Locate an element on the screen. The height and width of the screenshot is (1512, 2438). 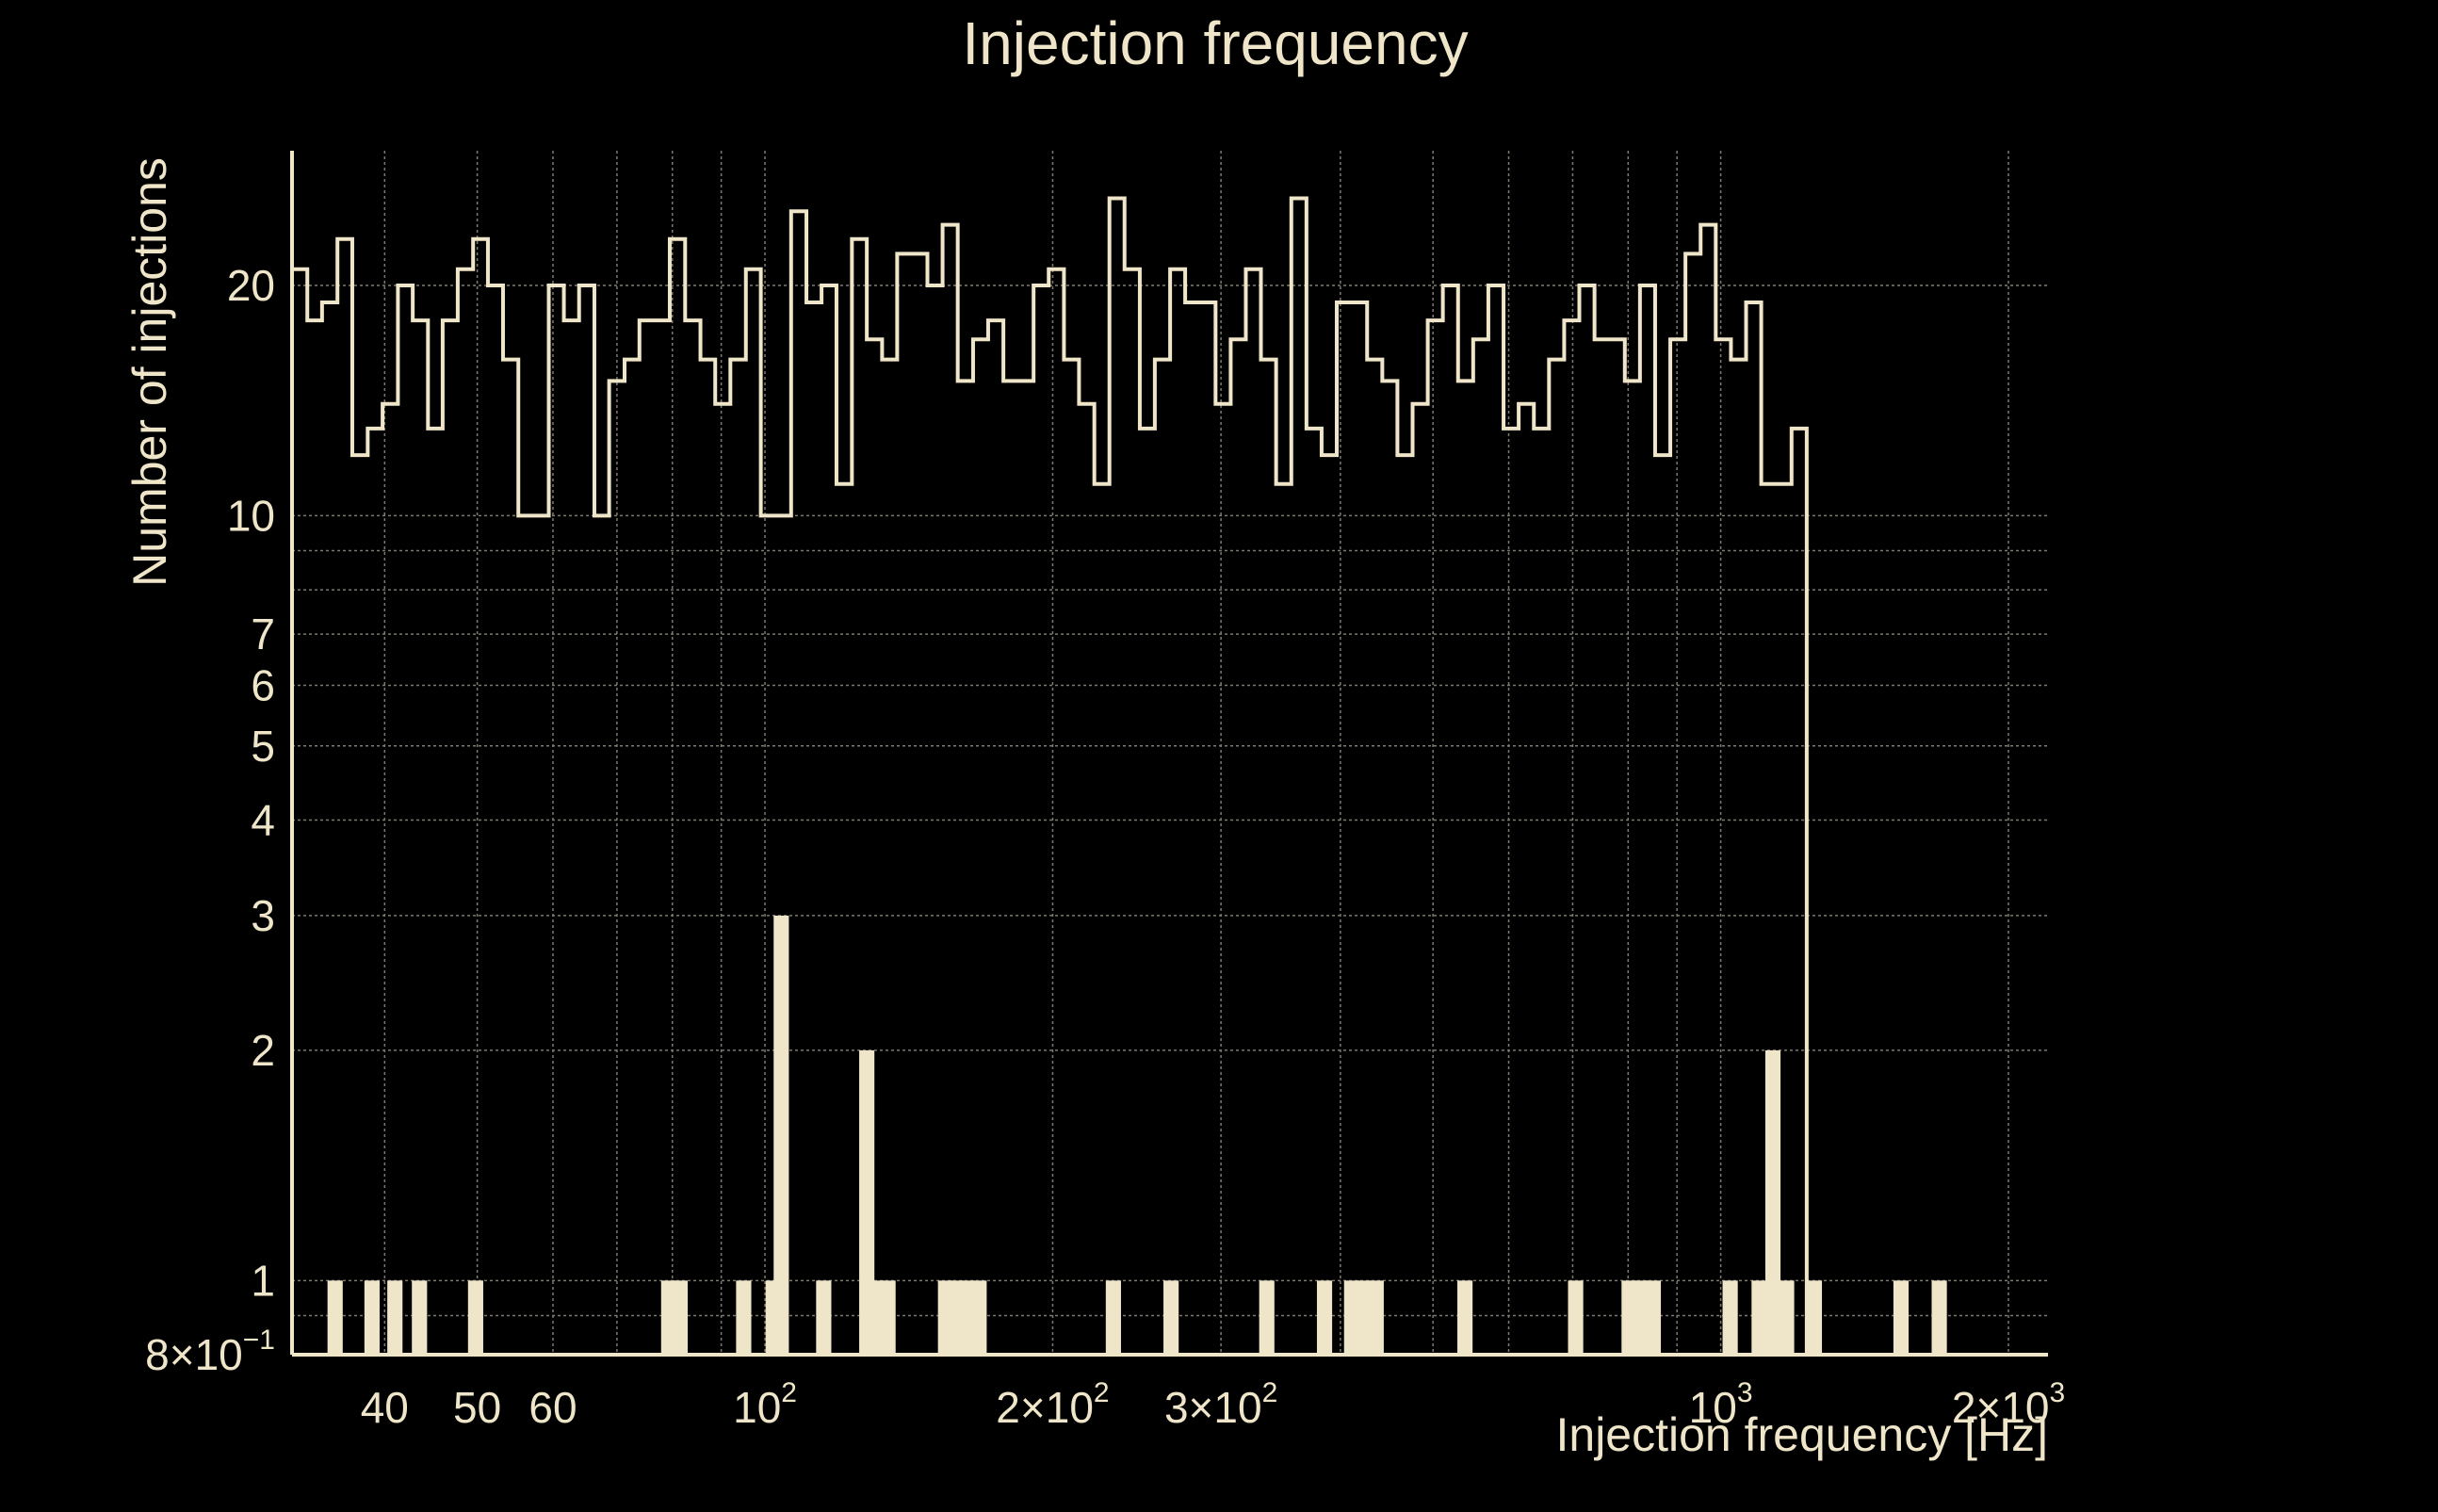
y-tick-label: 8×10⁻¹ is located at coordinates (210, 1352).